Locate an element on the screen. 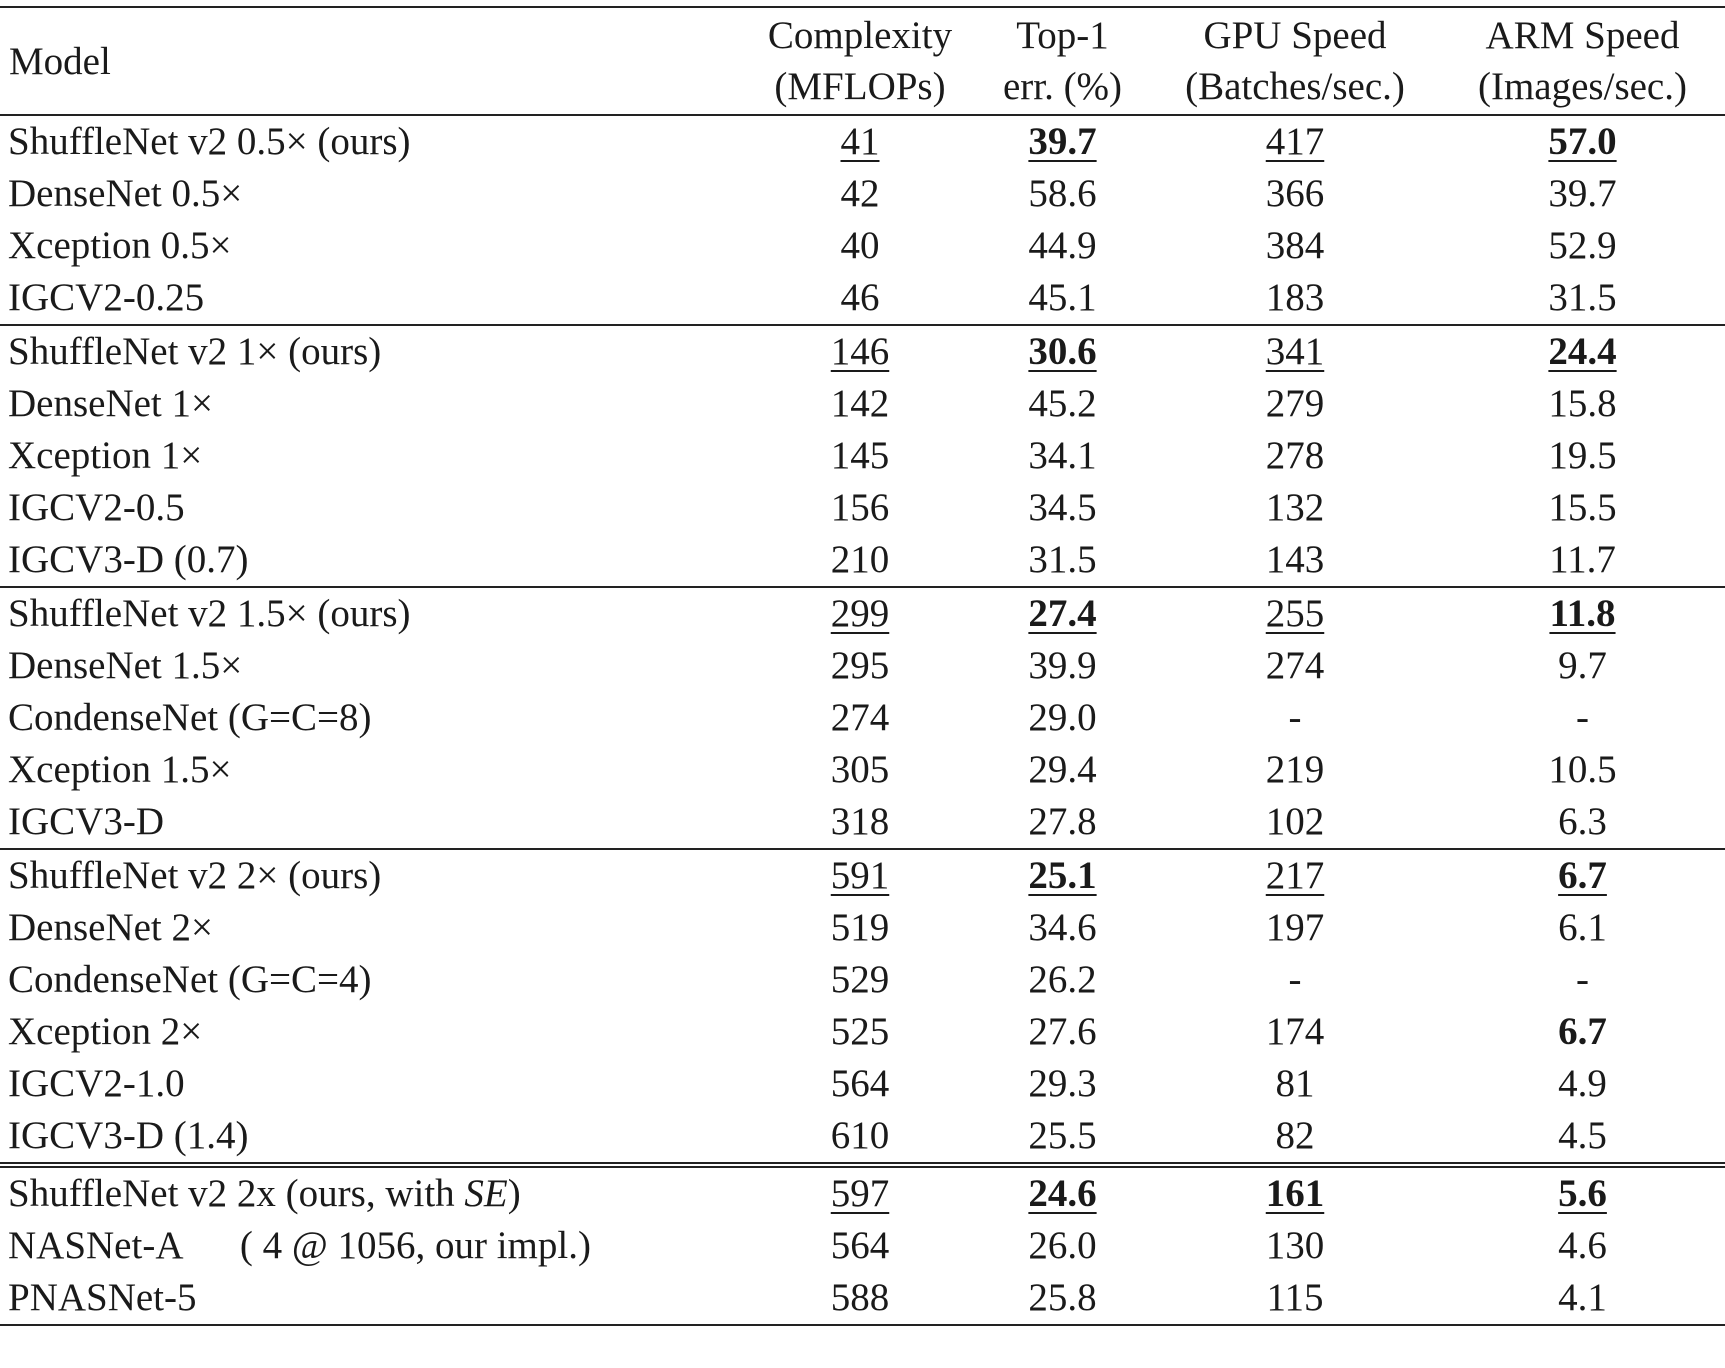  value-cell: 341 is located at coordinates (1295, 351).